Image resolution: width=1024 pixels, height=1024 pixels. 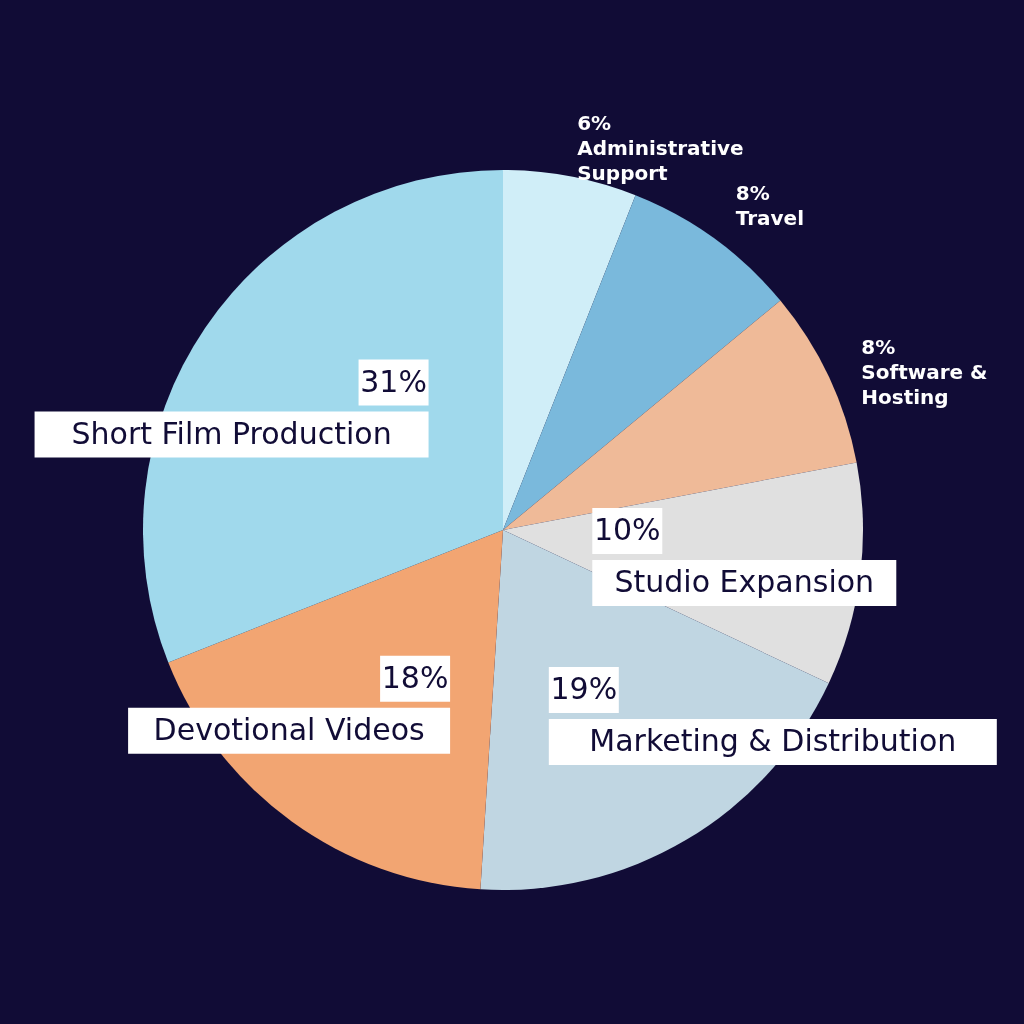 I want to click on slice-label: Travel, so click(x=770, y=217).